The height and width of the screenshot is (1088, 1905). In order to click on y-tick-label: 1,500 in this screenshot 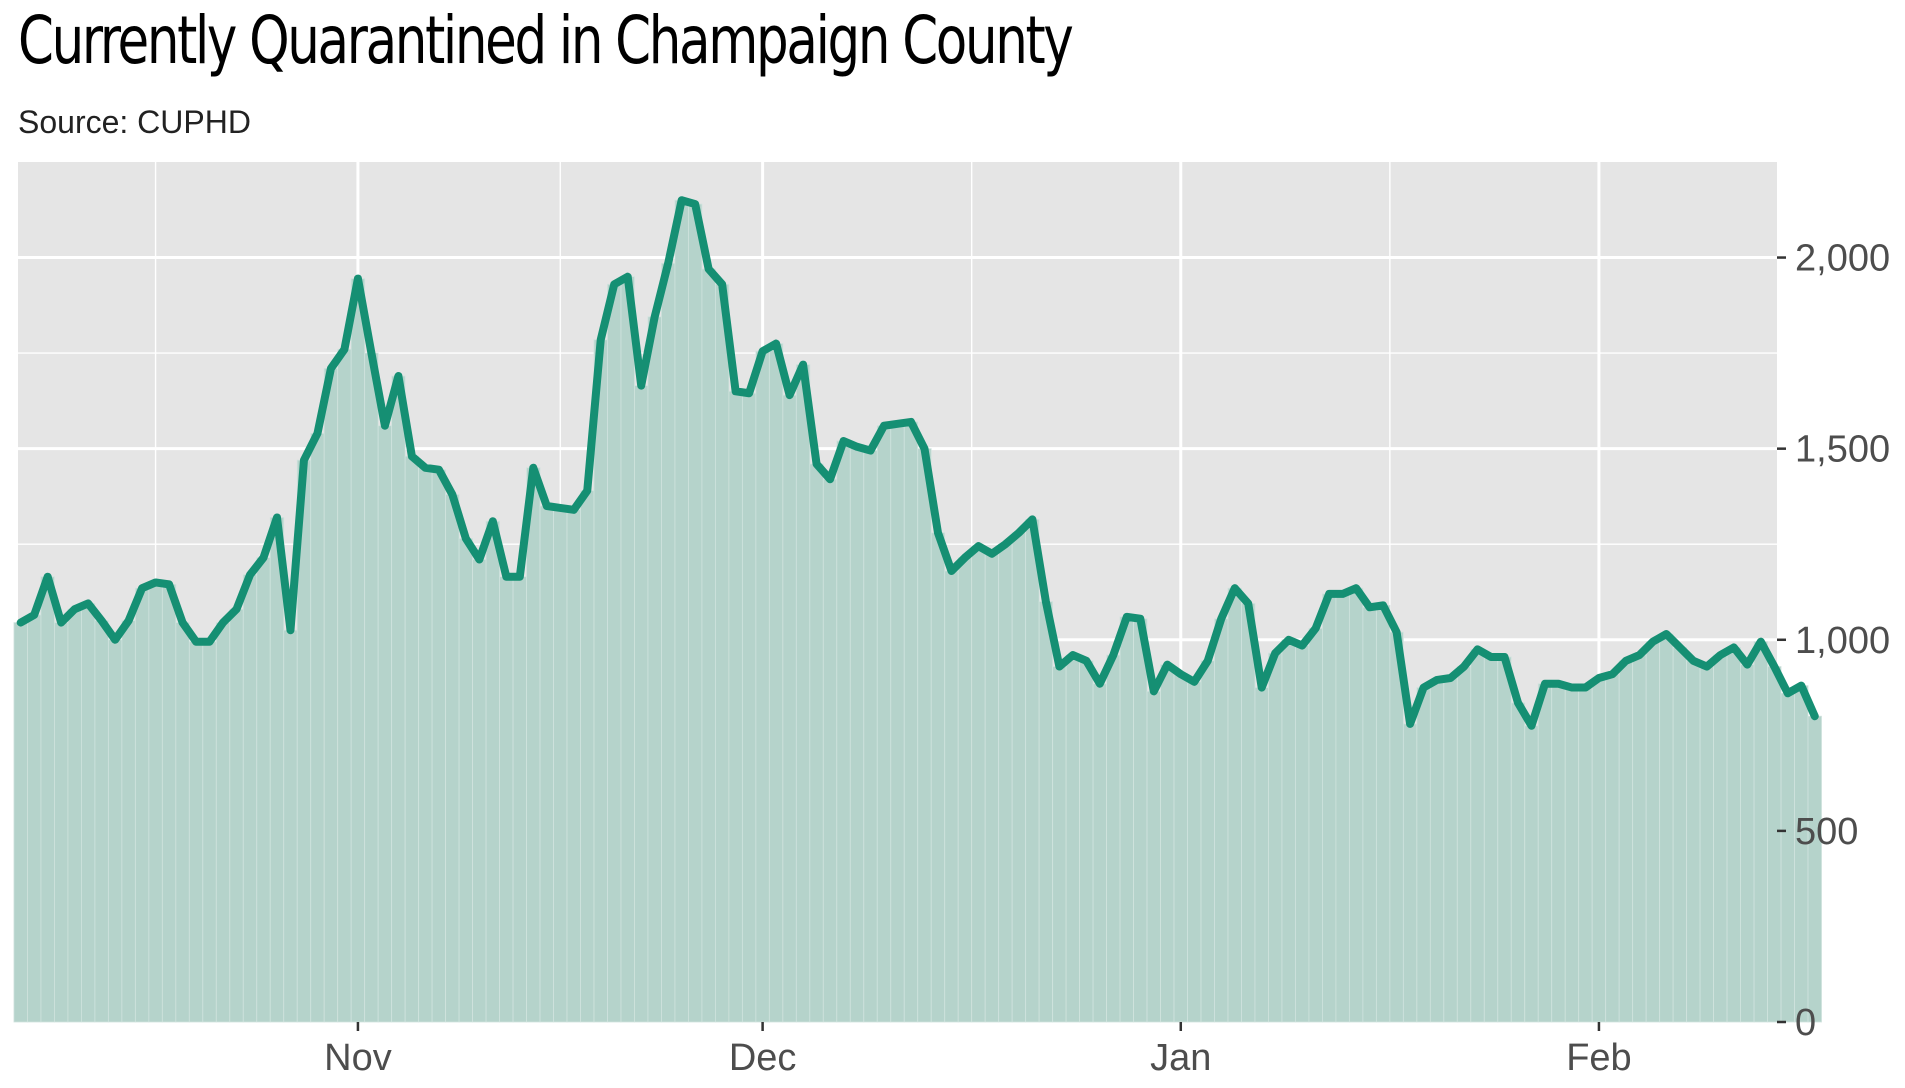, I will do `click(1842, 450)`.